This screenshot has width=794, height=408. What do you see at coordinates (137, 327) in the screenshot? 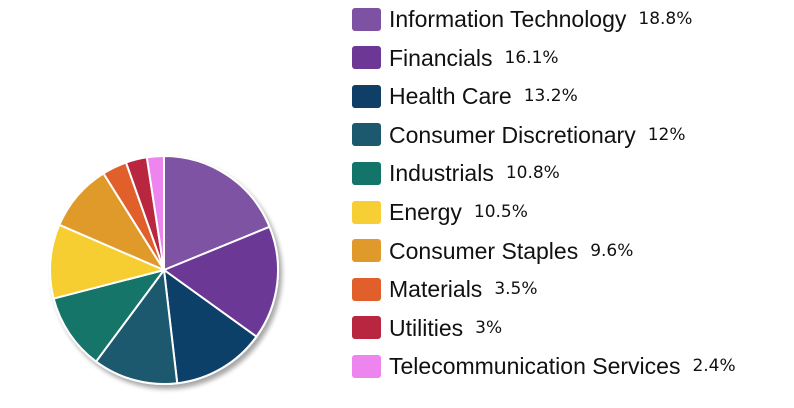
I see `pie-slice-consumer-discretionary` at bounding box center [137, 327].